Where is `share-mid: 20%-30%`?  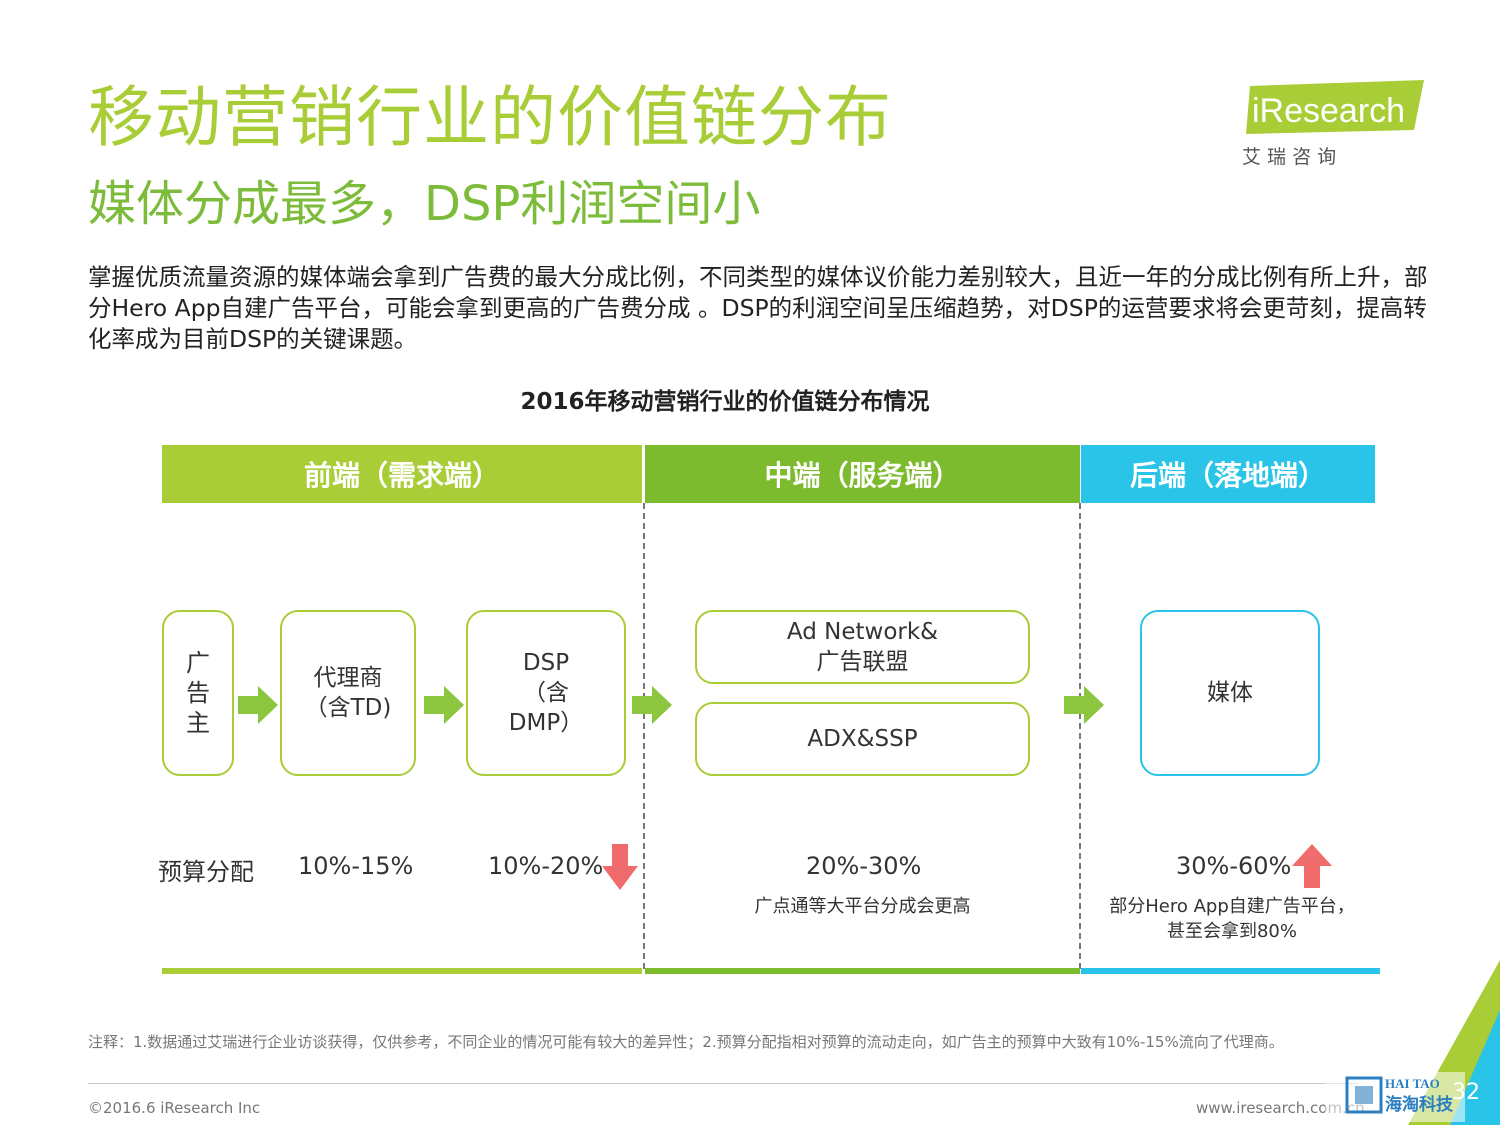 share-mid: 20%-30% is located at coordinates (864, 866).